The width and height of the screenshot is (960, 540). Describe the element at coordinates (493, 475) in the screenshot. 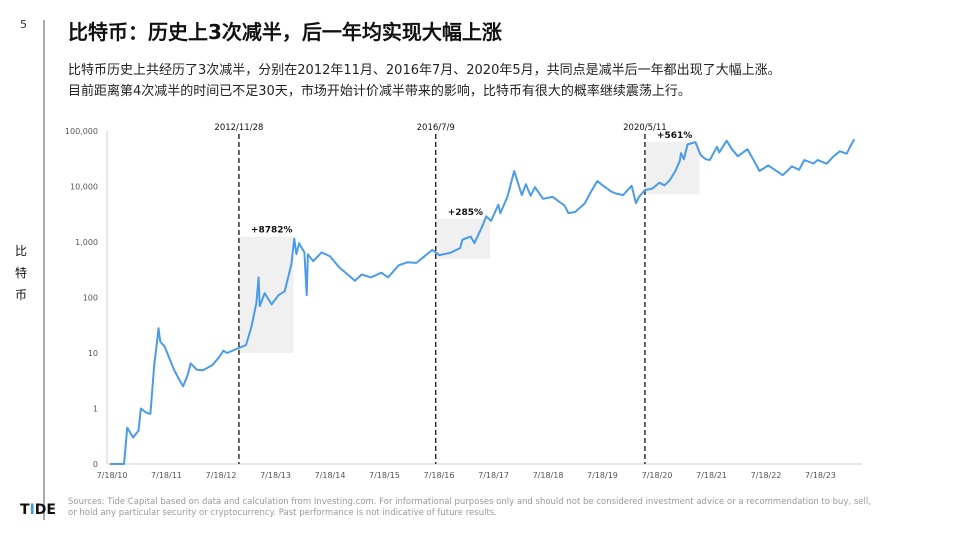

I see `x-tick-label: 7/18/17` at that location.